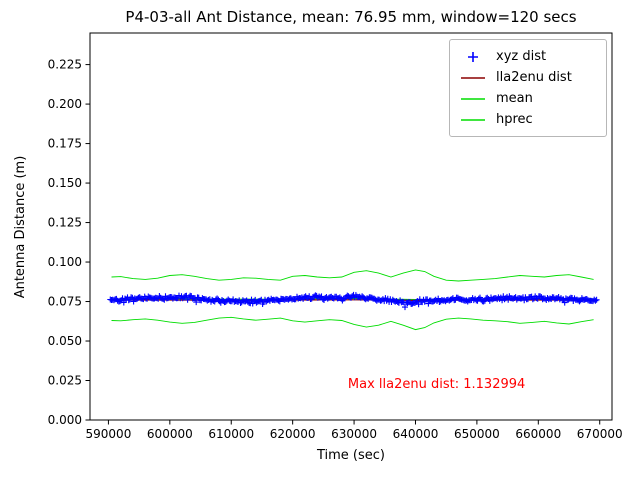 This screenshot has height=480, width=640. I want to click on svg-text: 630000, so click(354, 434).